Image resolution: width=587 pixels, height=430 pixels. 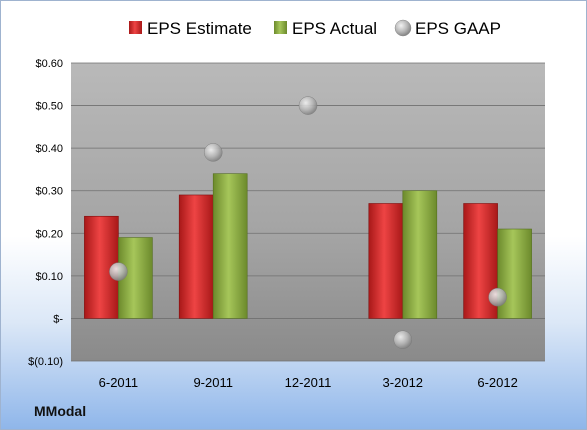 I want to click on x-tick-label: 3-2012, so click(x=403, y=382).